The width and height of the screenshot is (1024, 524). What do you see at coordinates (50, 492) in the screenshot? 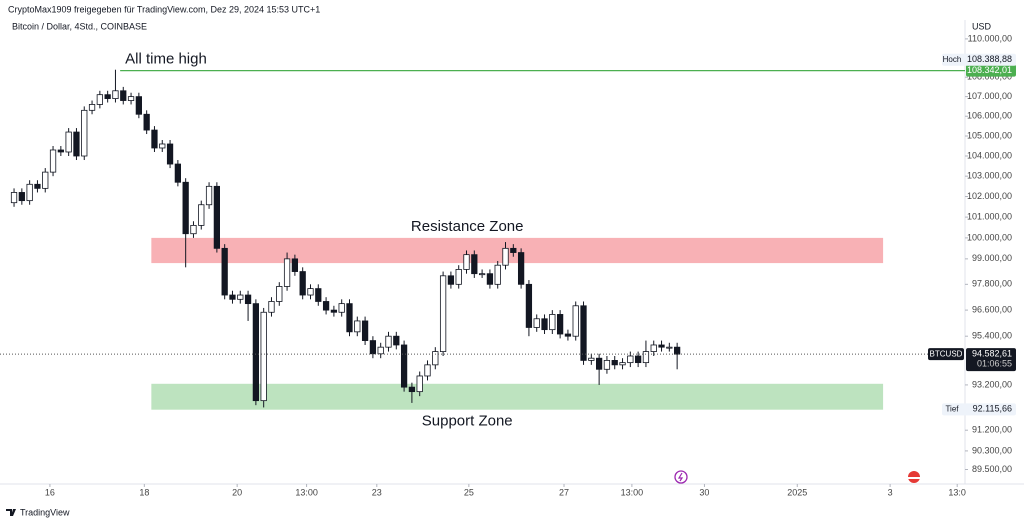
I see `x-tick-label: 16` at bounding box center [50, 492].